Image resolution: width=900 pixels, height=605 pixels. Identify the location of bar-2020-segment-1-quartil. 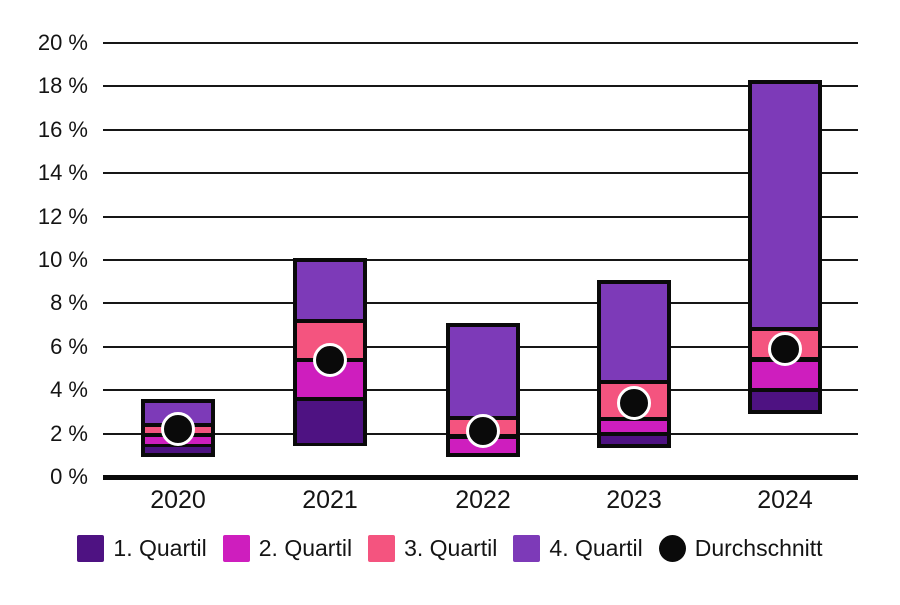
(178, 450).